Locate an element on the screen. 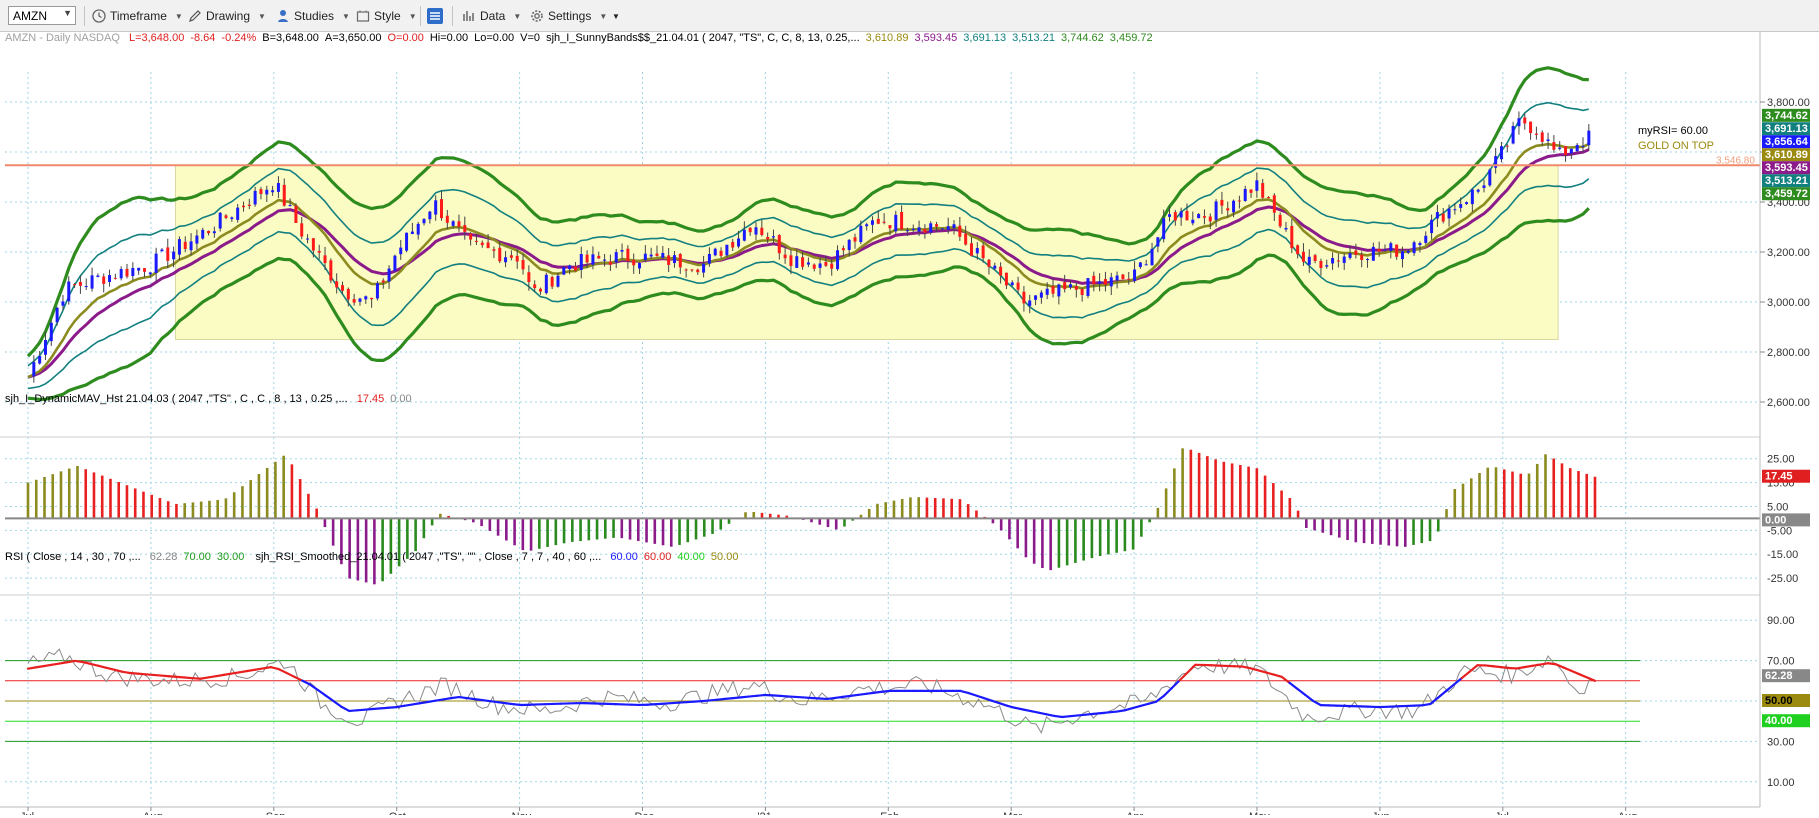  price-badge: 3,593.45 is located at coordinates (1786, 167).